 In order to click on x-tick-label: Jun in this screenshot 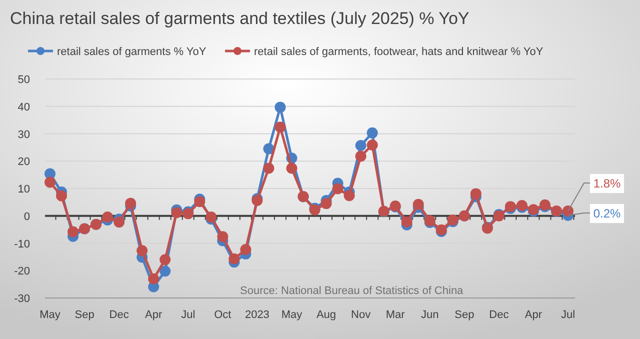, I will do `click(429, 315)`.